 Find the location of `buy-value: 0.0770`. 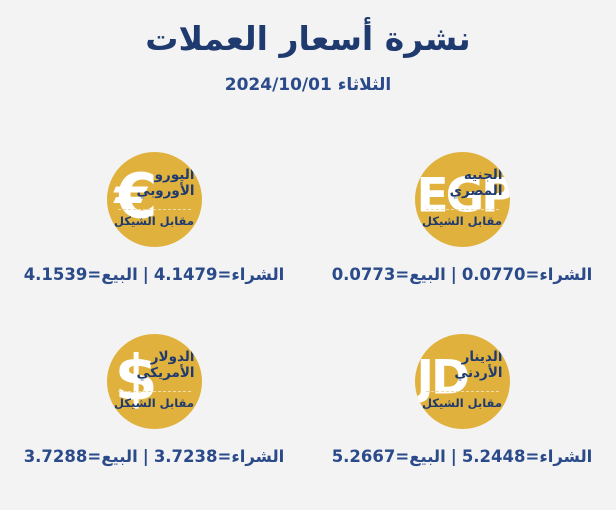

buy-value: 0.0770 is located at coordinates (493, 274).